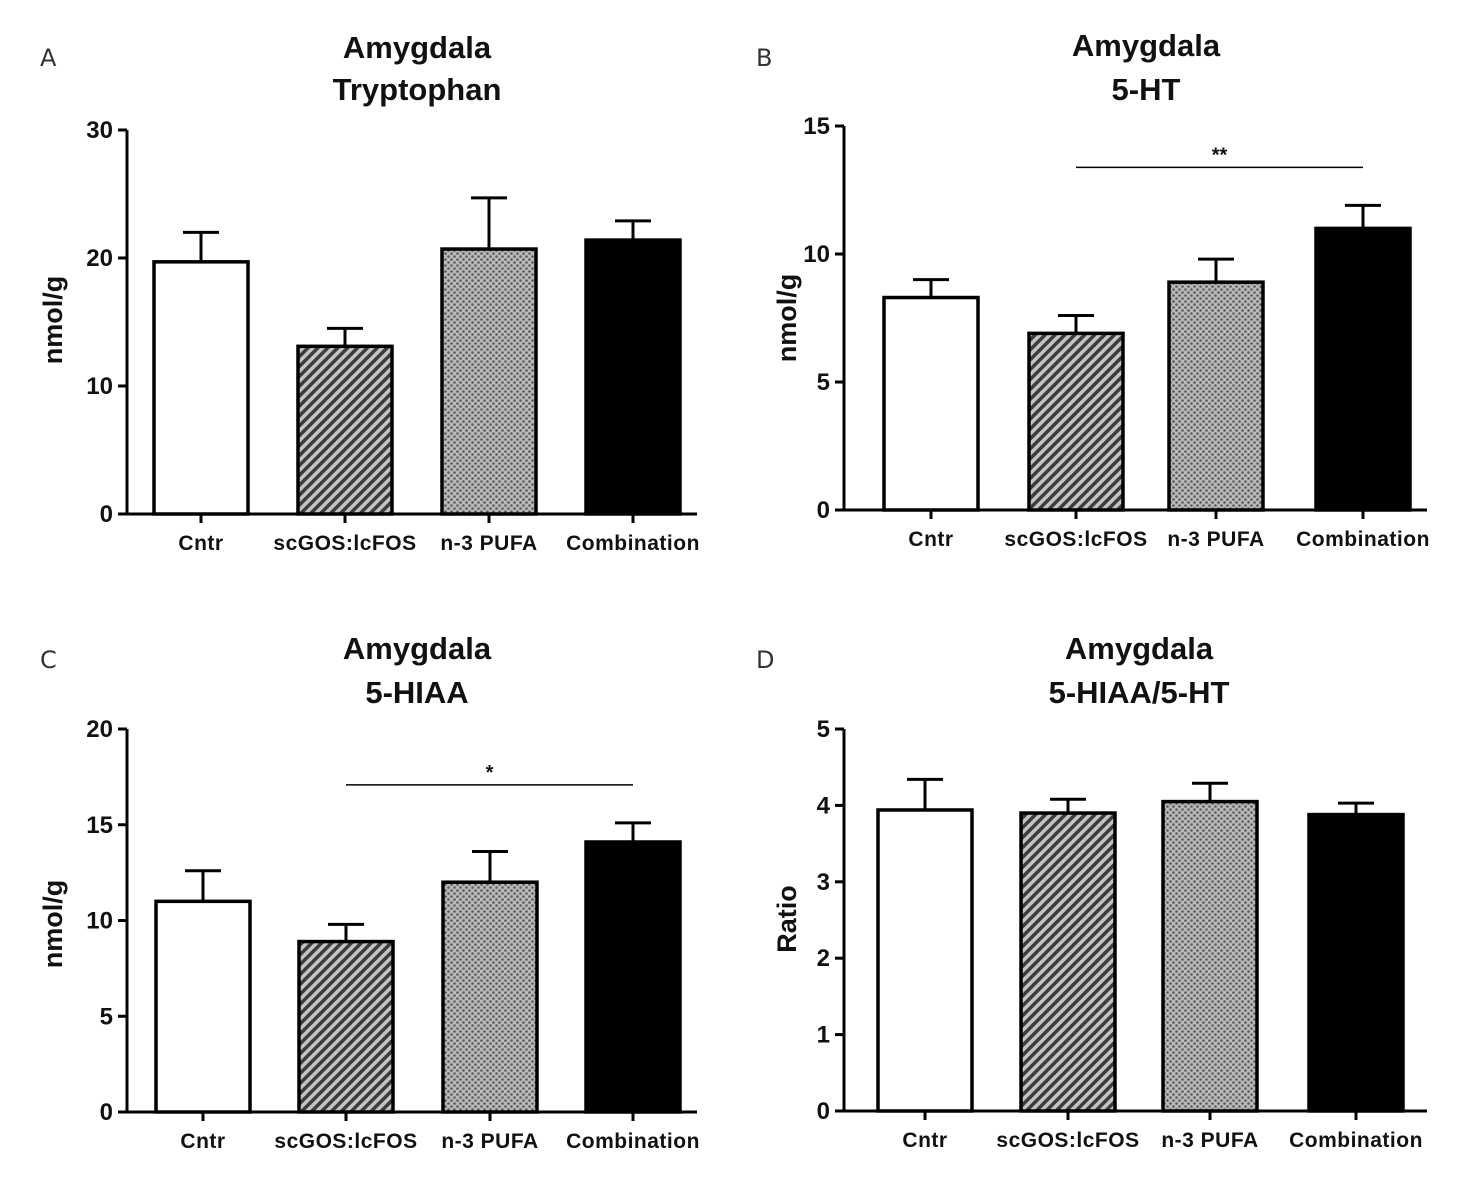 This screenshot has height=1178, width=1468. What do you see at coordinates (1220, 155) in the screenshot?
I see `significance-label: **` at bounding box center [1220, 155].